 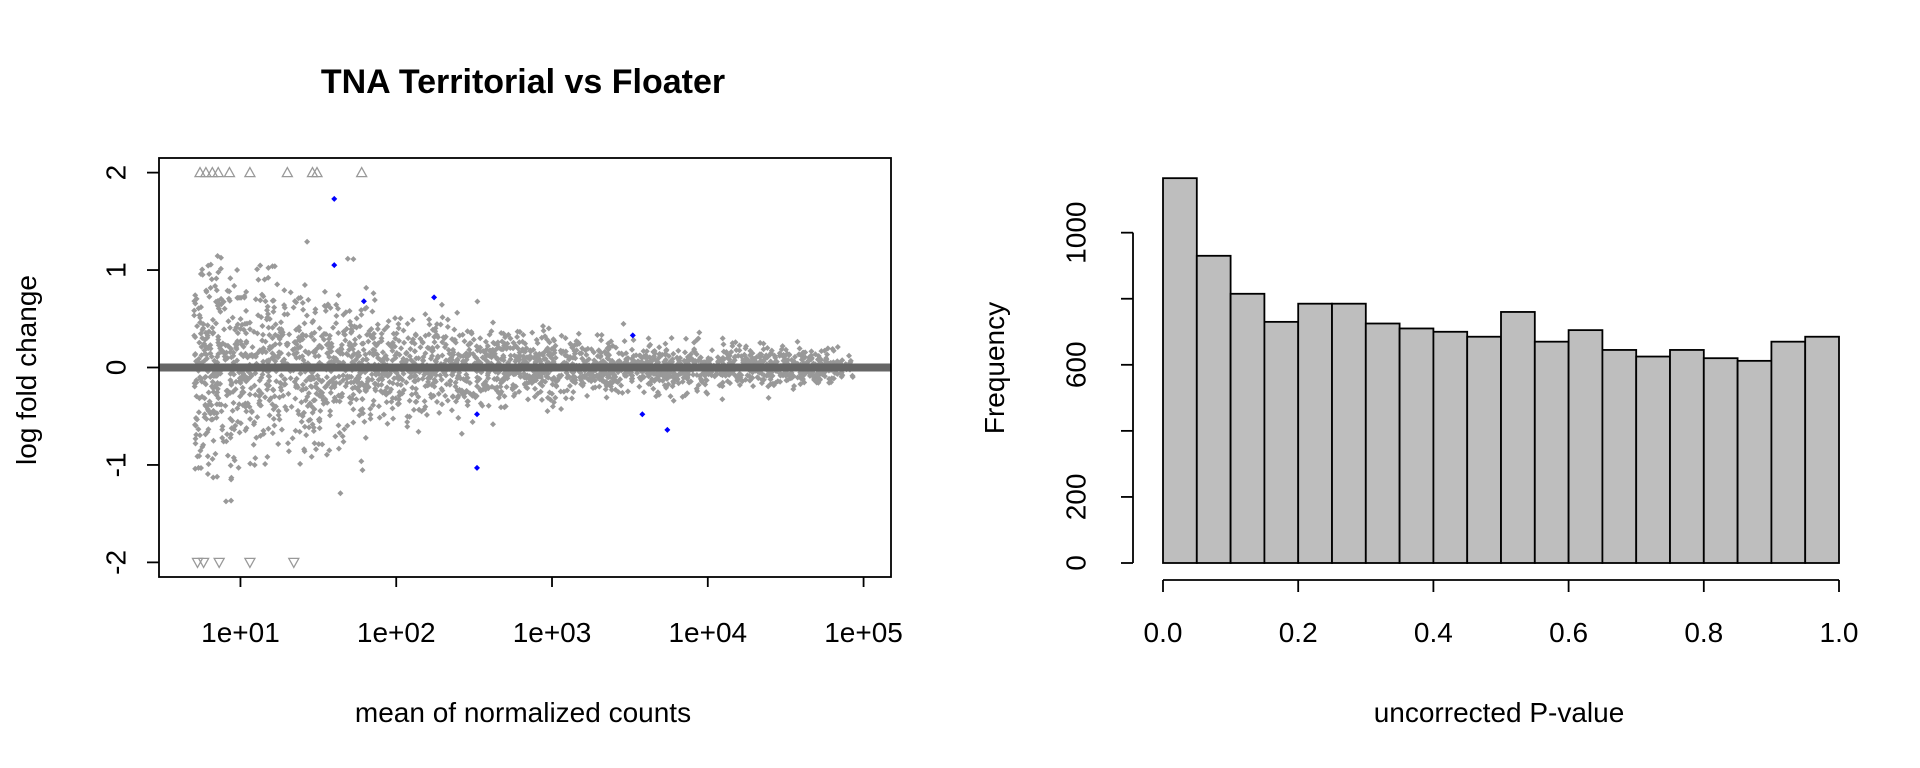 I want to click on ma-plot-title: TNA Territorial vs Floater, so click(x=523, y=82).